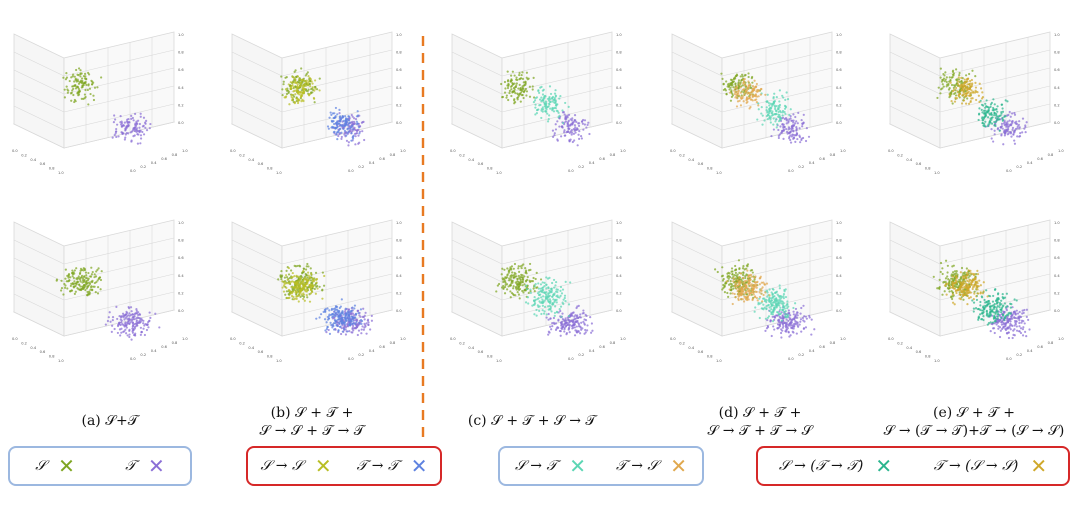 The image size is (1080, 528). I want to click on x-tick-label: 0.2, so click(682, 343).